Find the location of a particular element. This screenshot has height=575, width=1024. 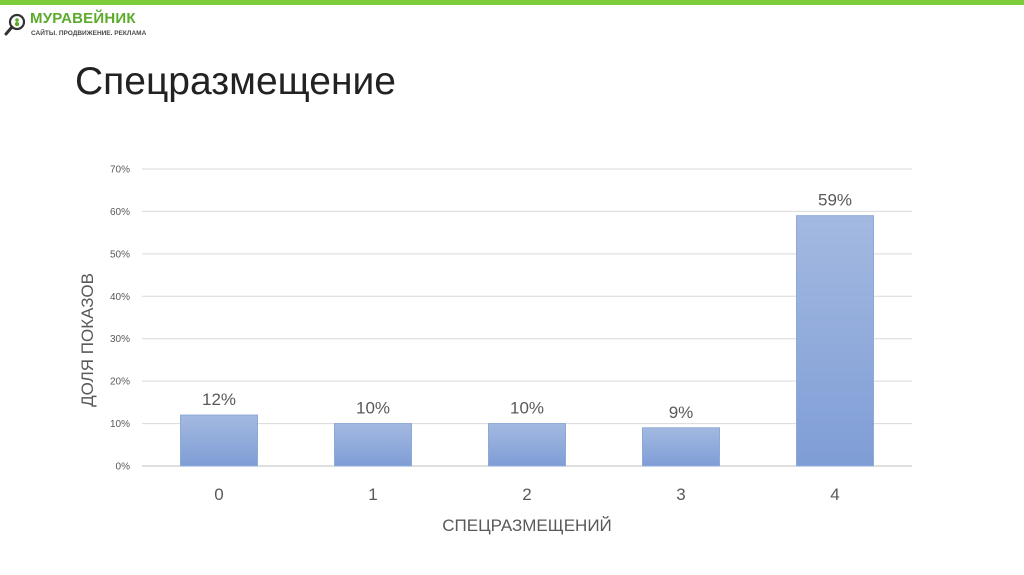

x-category-label: 2 is located at coordinates (526, 494).